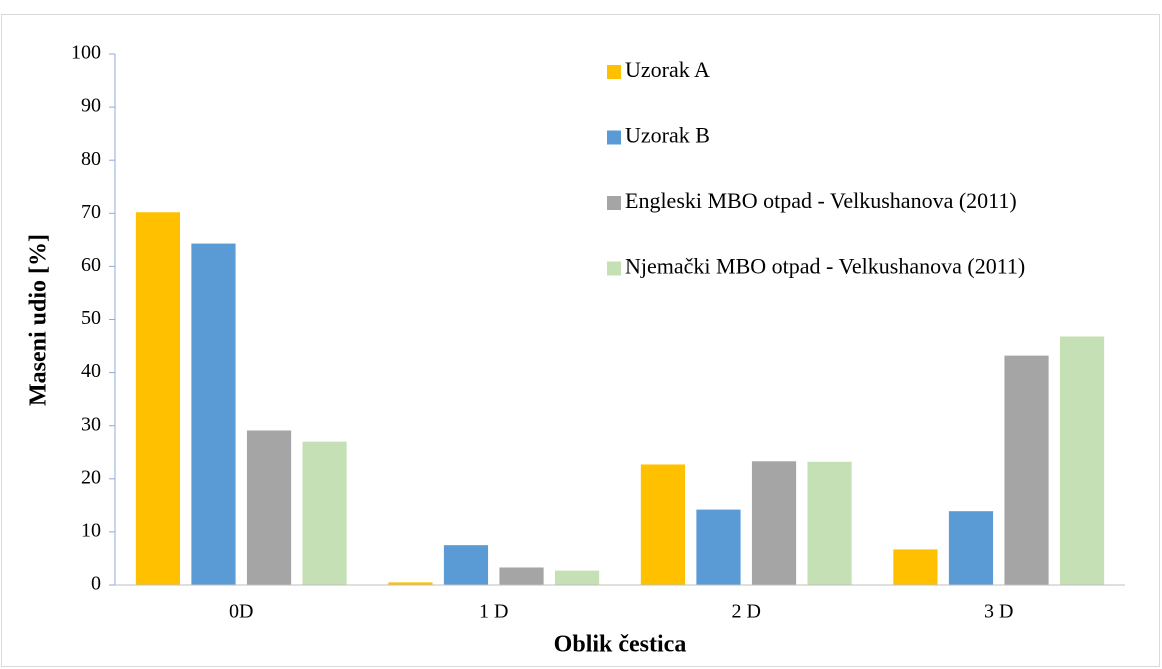  I want to click on x-tick-label: 2 D, so click(746, 612).